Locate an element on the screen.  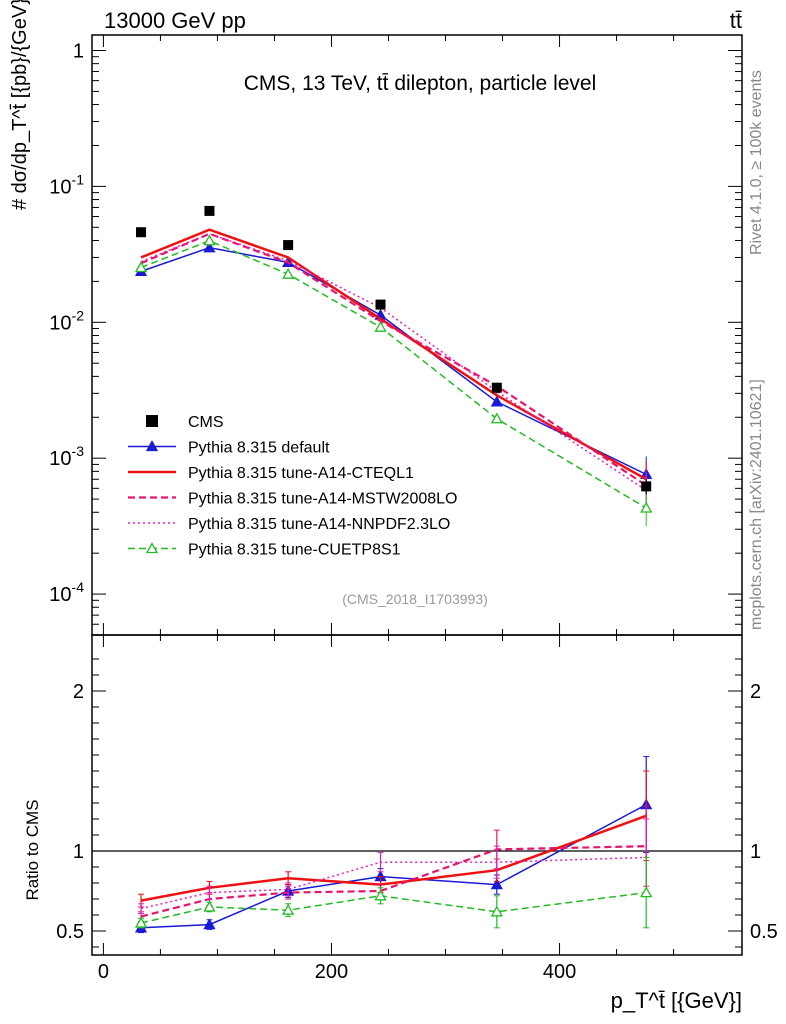
legend-label: Pythia 8.315 default is located at coordinates (259, 448).